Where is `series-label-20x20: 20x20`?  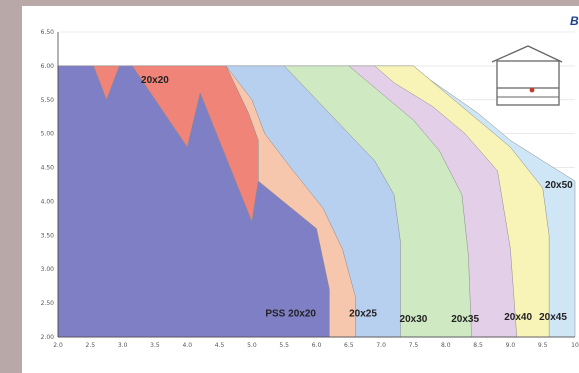 series-label-20x20: 20x20 is located at coordinates (155, 80).